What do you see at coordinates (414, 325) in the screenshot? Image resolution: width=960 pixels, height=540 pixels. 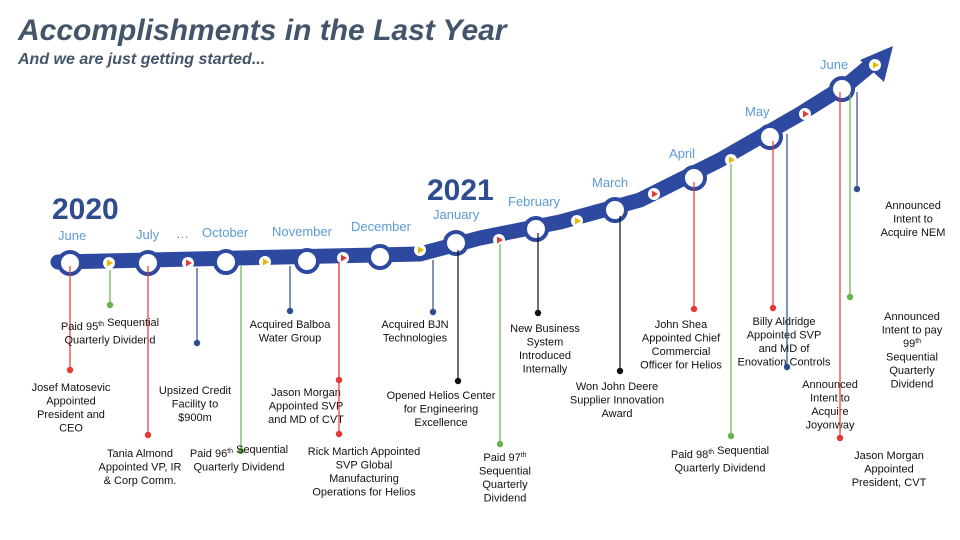 I see `annotation-text: Acquired BJN` at bounding box center [414, 325].